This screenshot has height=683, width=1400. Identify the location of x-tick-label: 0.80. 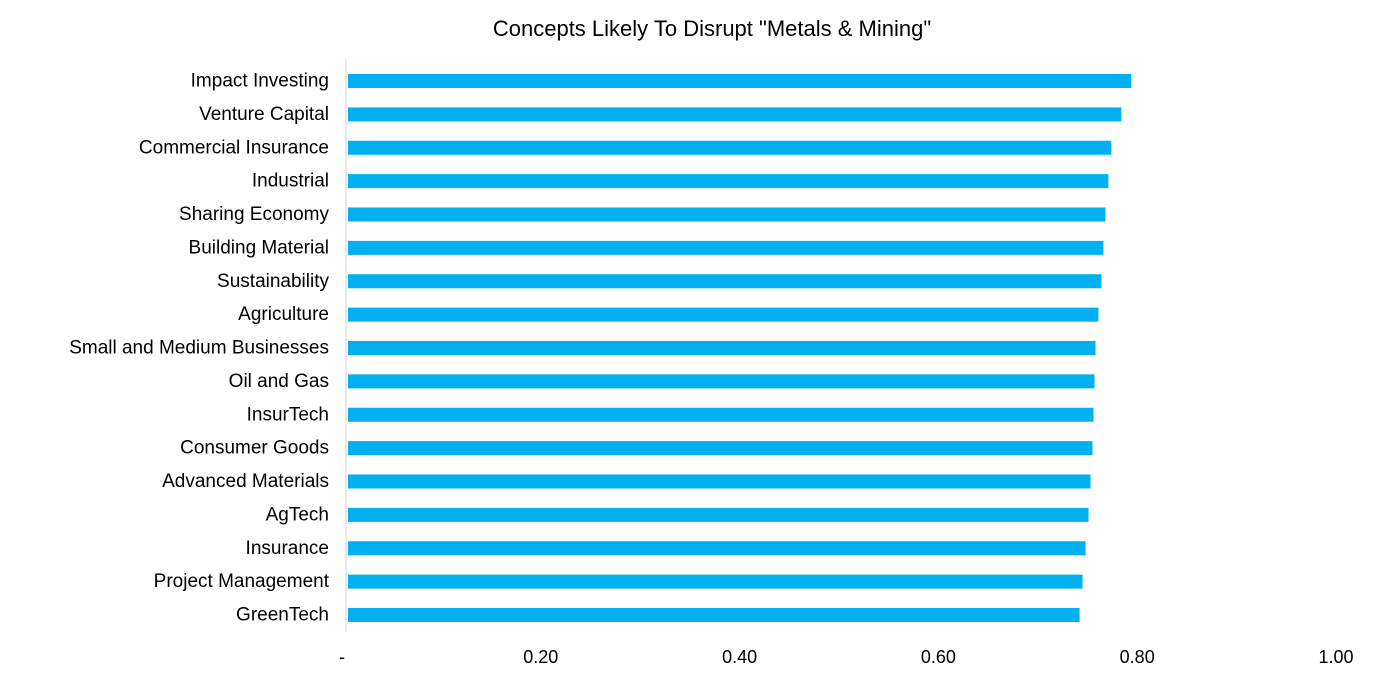
(1137, 657).